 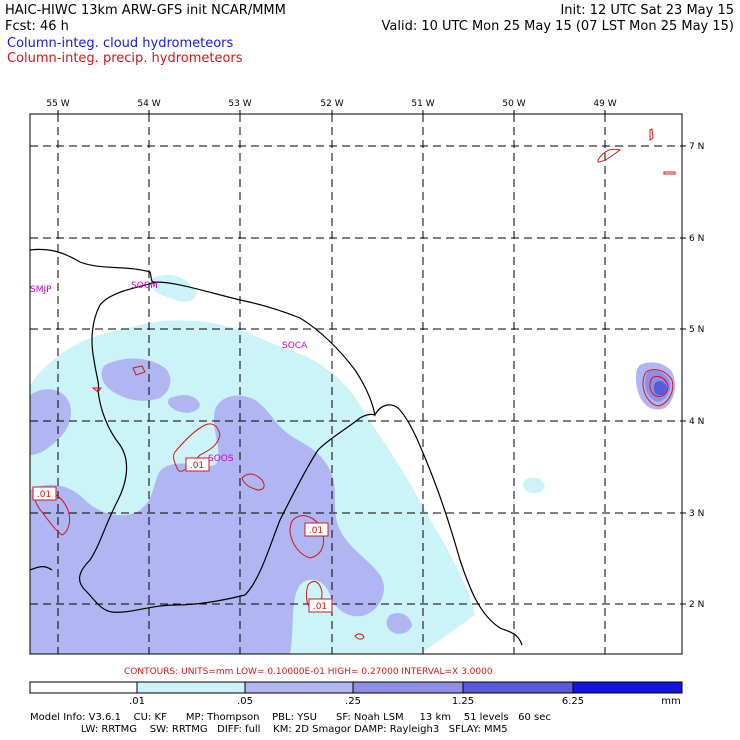 What do you see at coordinates (696, 376) in the screenshot?
I see `lat-labels: 7 N 6 N 5 N 4 N 3 N 2 N` at bounding box center [696, 376].